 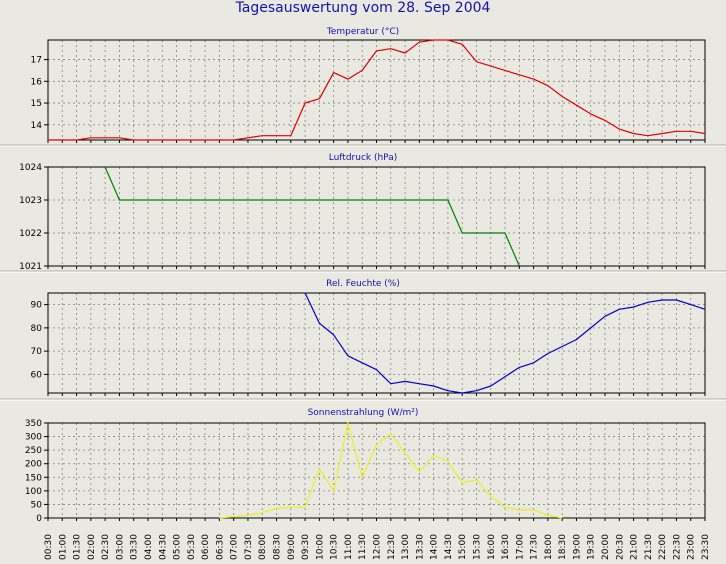 What do you see at coordinates (120, 547) in the screenshot?
I see `x-tick-label: 03:00` at bounding box center [120, 547].